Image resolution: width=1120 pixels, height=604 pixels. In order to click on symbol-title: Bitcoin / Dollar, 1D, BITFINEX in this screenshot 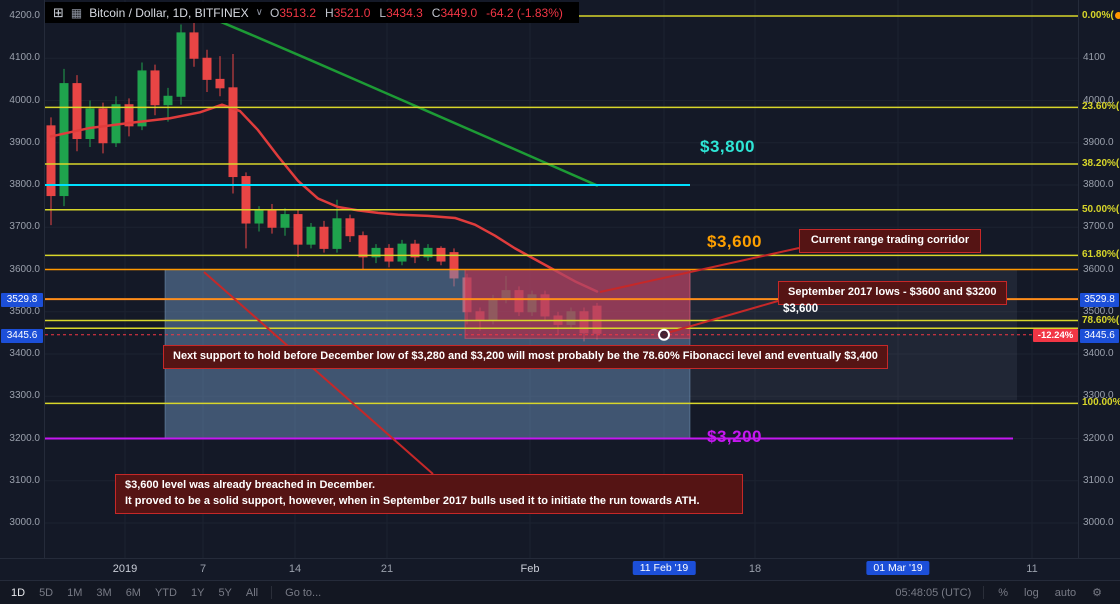, I will do `click(169, 12)`.